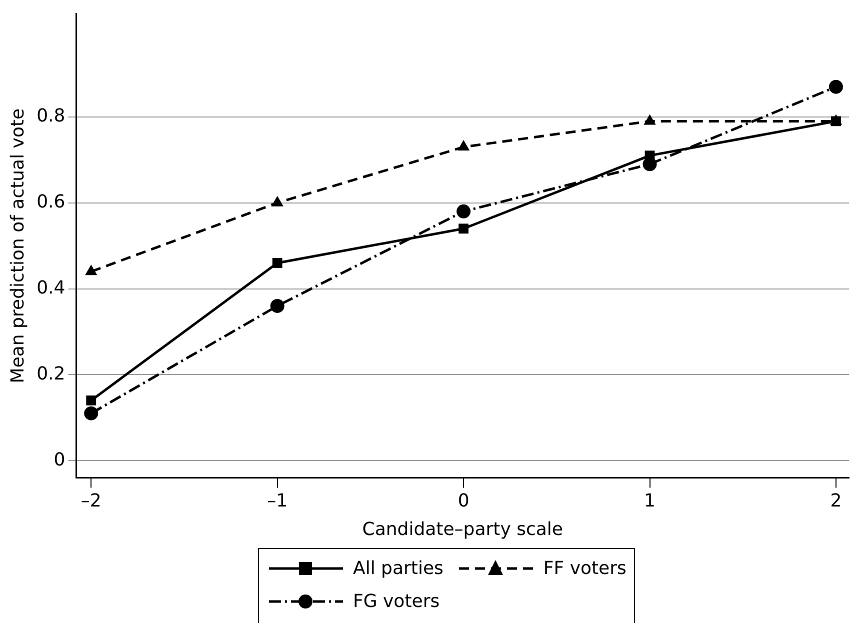 The height and width of the screenshot is (629, 863). I want to click on x-tick-label: 1, so click(650, 501).